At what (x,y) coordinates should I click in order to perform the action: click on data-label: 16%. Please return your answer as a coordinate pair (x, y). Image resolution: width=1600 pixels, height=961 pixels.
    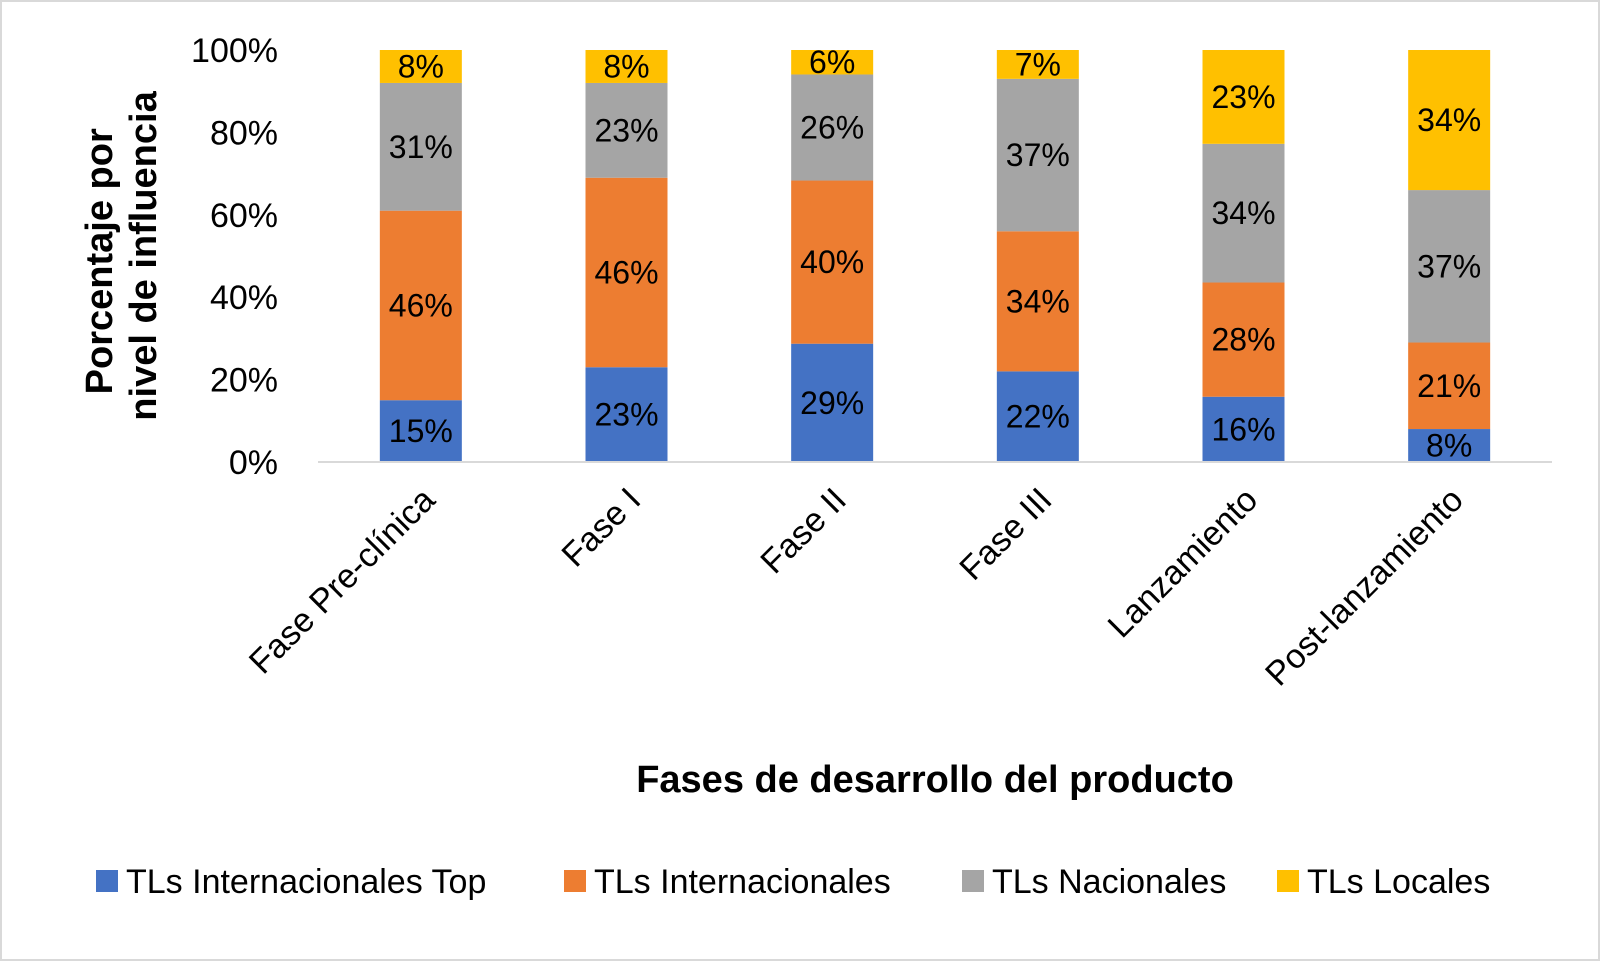
    Looking at the image, I should click on (1243, 429).